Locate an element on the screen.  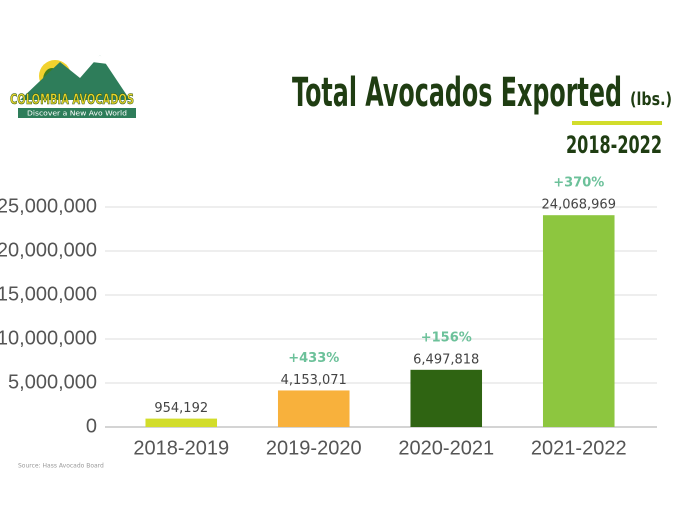
x-tick-label: 2020-2021 is located at coordinates (446, 448).